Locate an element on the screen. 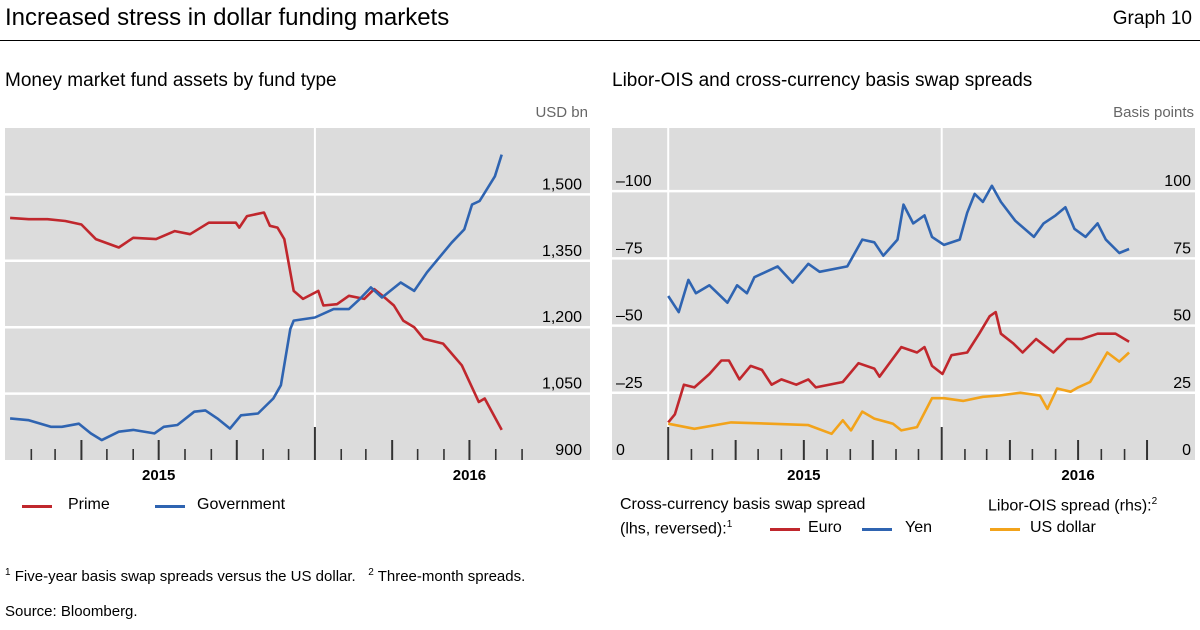 This screenshot has height=630, width=1200. y-tick-label: 900 is located at coordinates (568, 450).